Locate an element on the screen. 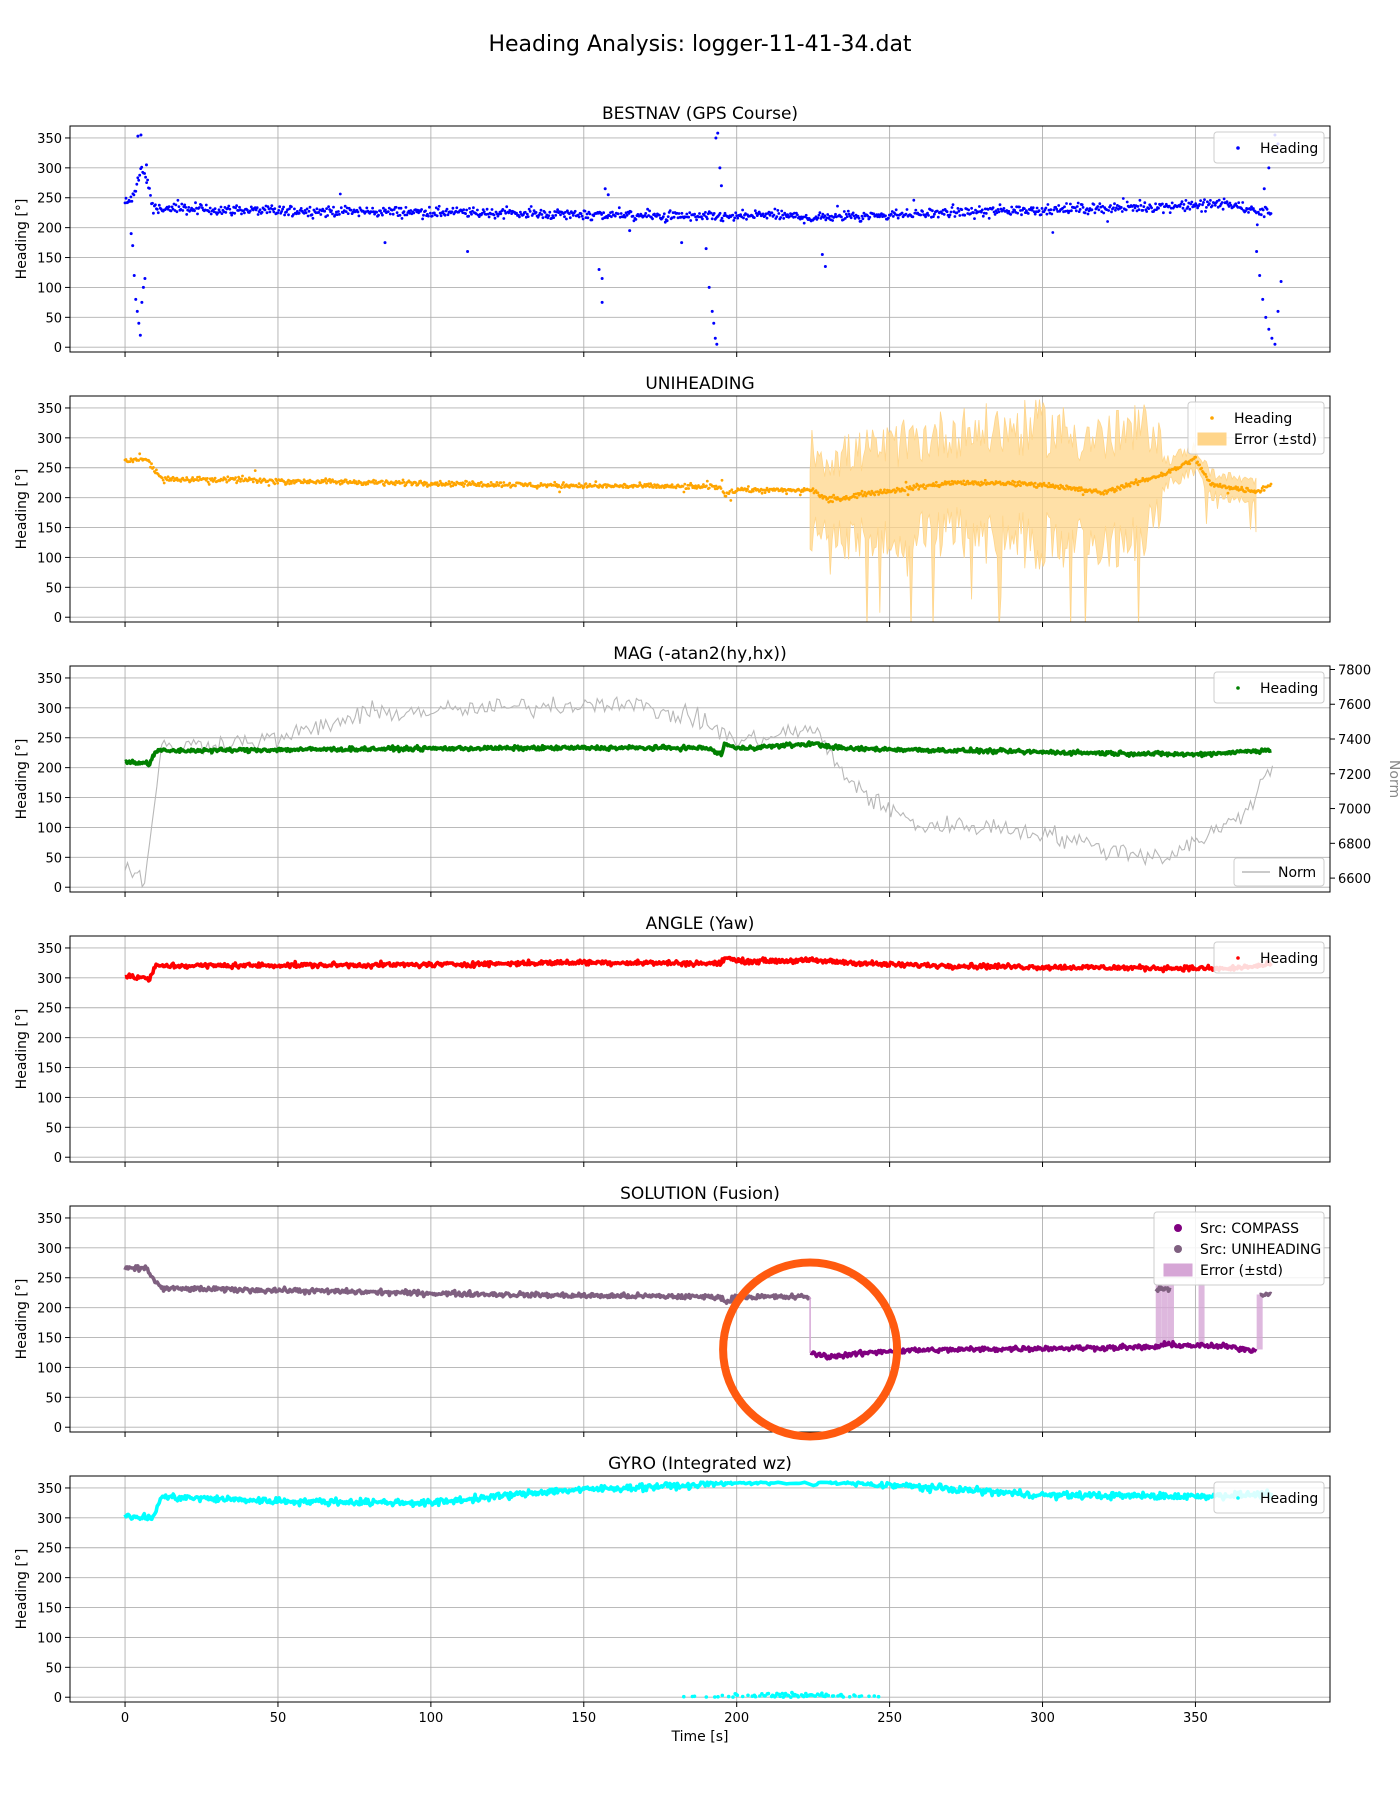 This screenshot has width=1400, height=1800. panel-title: MAG (-atan2(hy,hx)) is located at coordinates (699, 654).